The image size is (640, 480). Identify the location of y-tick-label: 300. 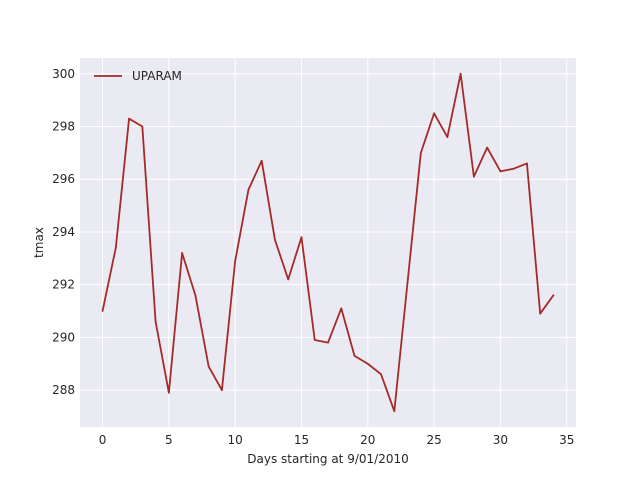
(63, 74).